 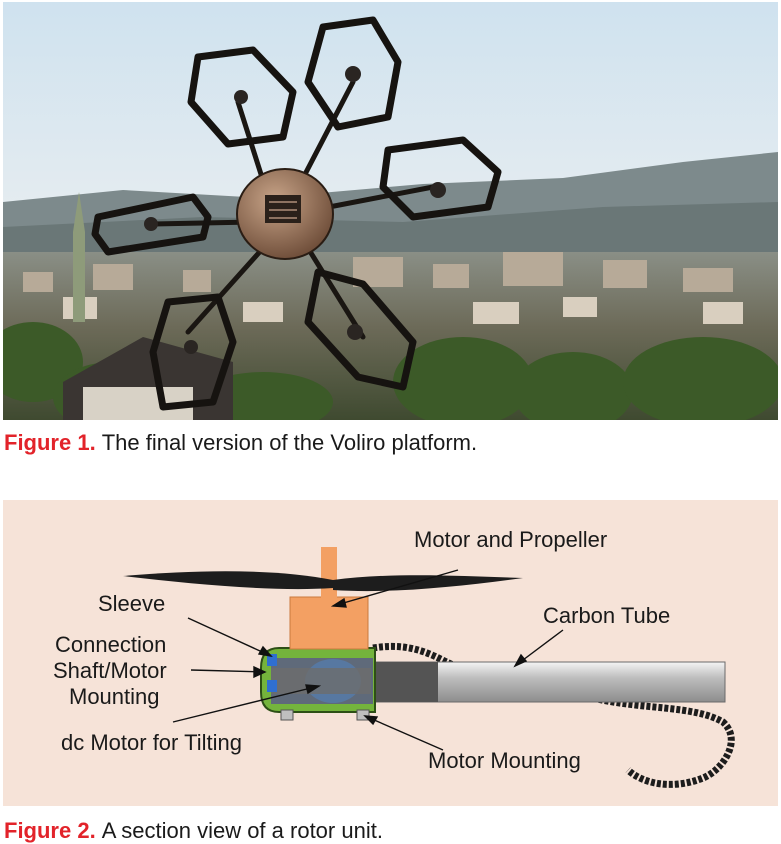 What do you see at coordinates (242, 830) in the screenshot?
I see `figure-2-caption-text: A section view of a rotor unit.` at bounding box center [242, 830].